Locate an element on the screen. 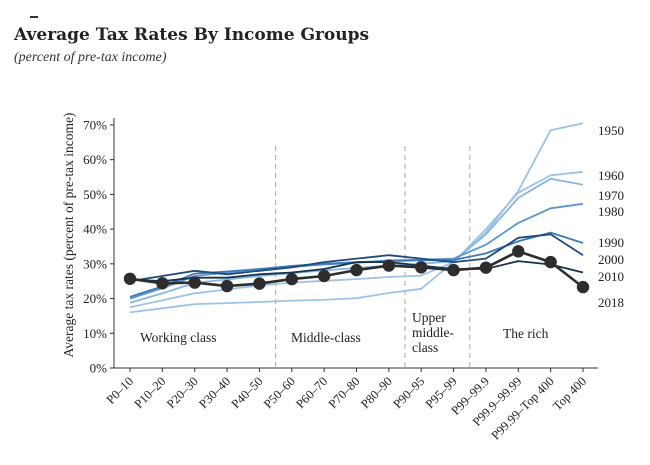 The image size is (650, 465). y-tick-label: 0% is located at coordinates (99, 368).